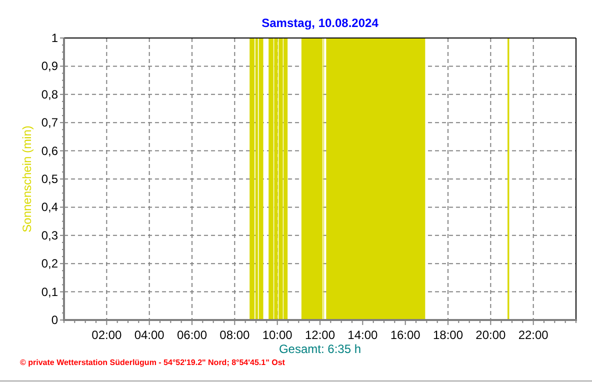 This screenshot has height=384, width=592. What do you see at coordinates (49, 151) in the screenshot?
I see `y-tick-label: 0,6` at bounding box center [49, 151].